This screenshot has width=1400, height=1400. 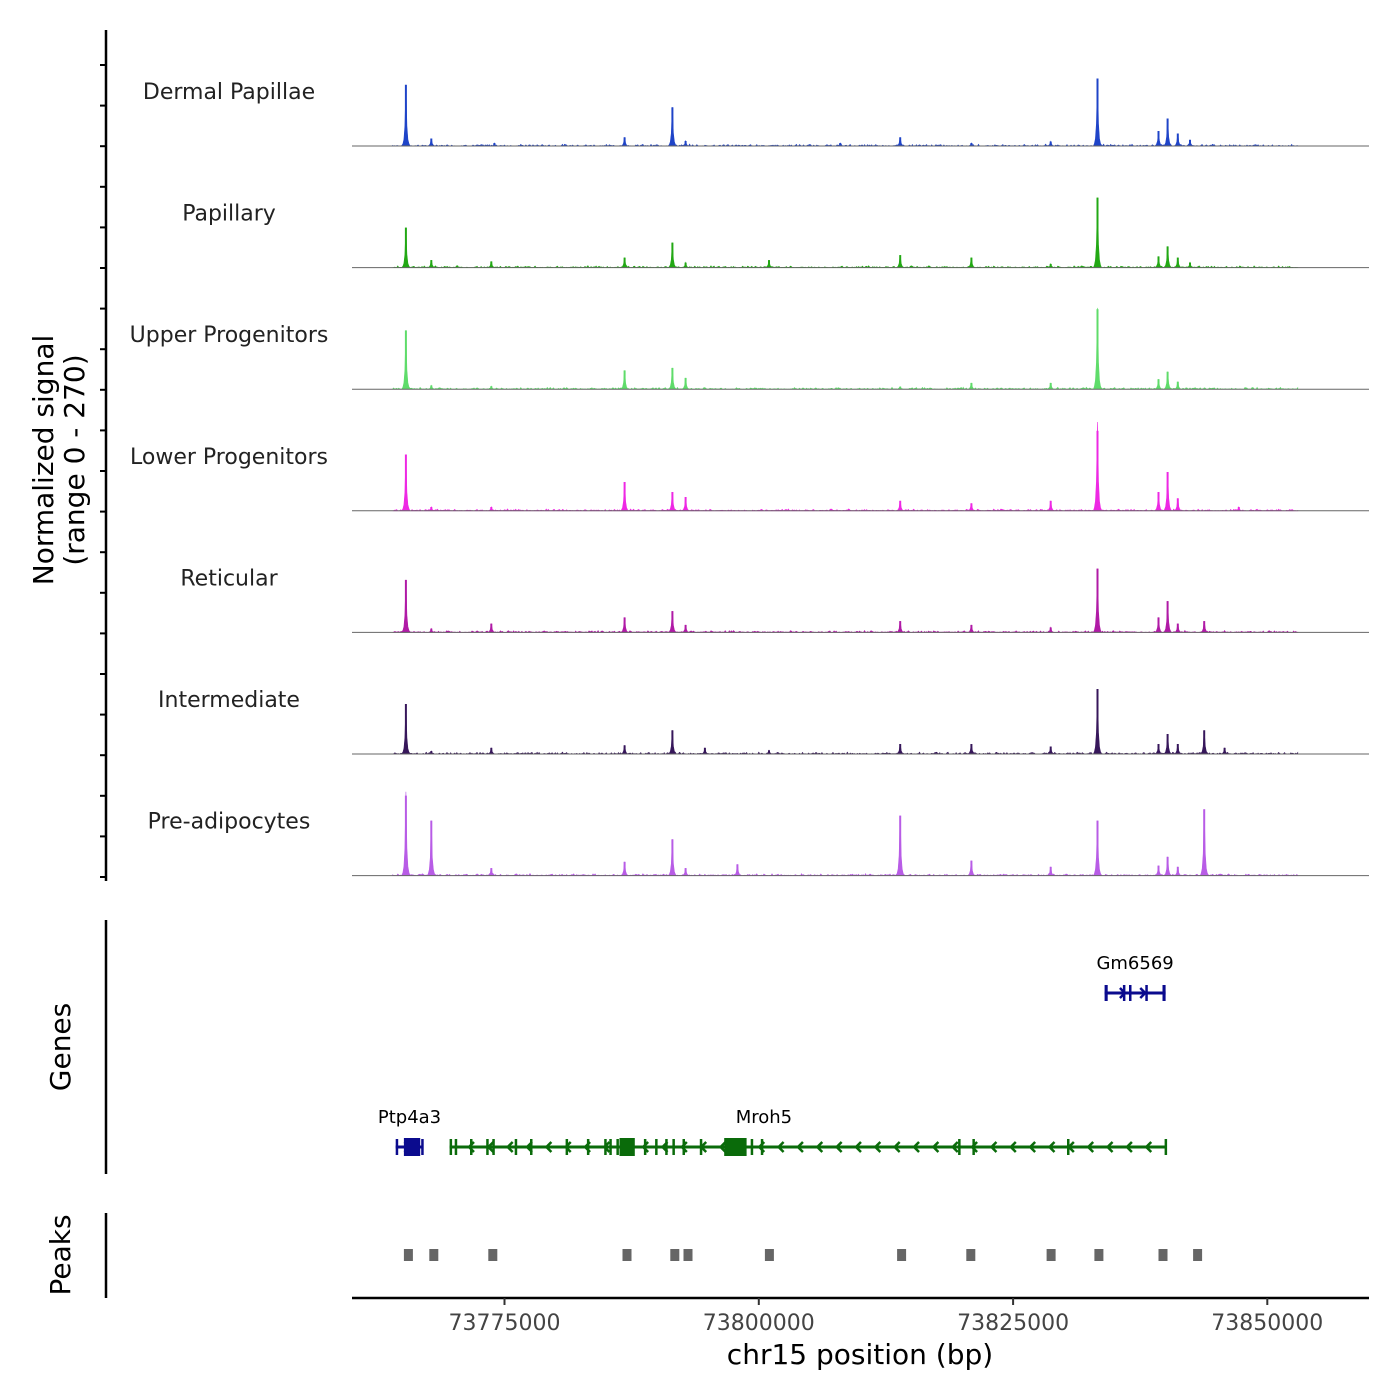 I want to click on track-label: Upper Progenitors, so click(x=229, y=335).